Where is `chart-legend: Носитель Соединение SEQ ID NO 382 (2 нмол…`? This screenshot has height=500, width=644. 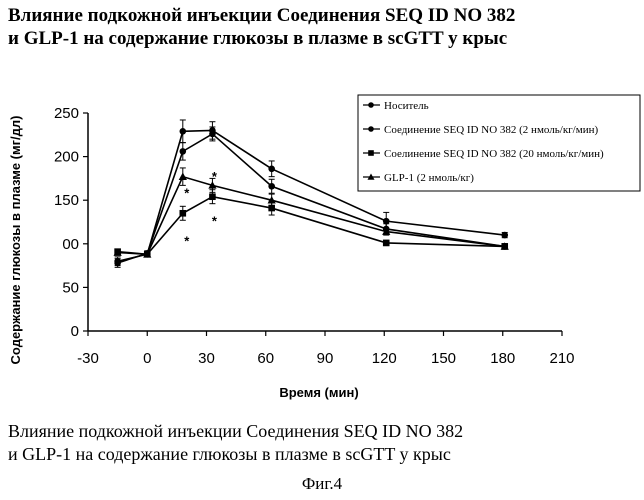
chart-legend: Носитель Соединение SEQ ID NO 382 (2 нмол… is located at coordinates (499, 143).